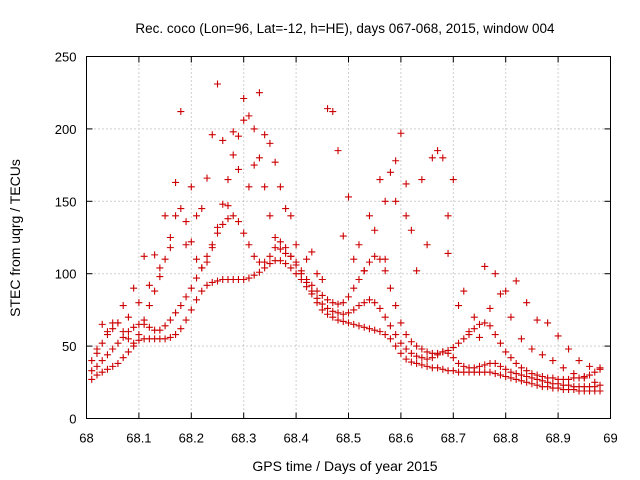  Describe the element at coordinates (66, 129) in the screenshot. I see `y-tick-label: 200` at that location.